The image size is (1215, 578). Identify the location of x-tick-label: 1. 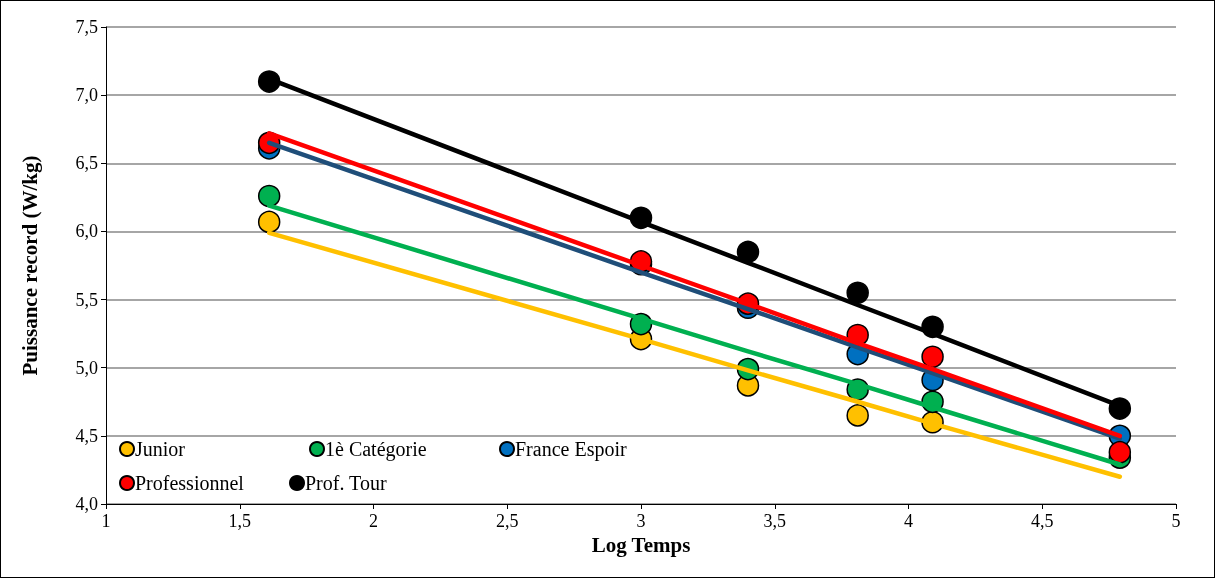
(106, 521).